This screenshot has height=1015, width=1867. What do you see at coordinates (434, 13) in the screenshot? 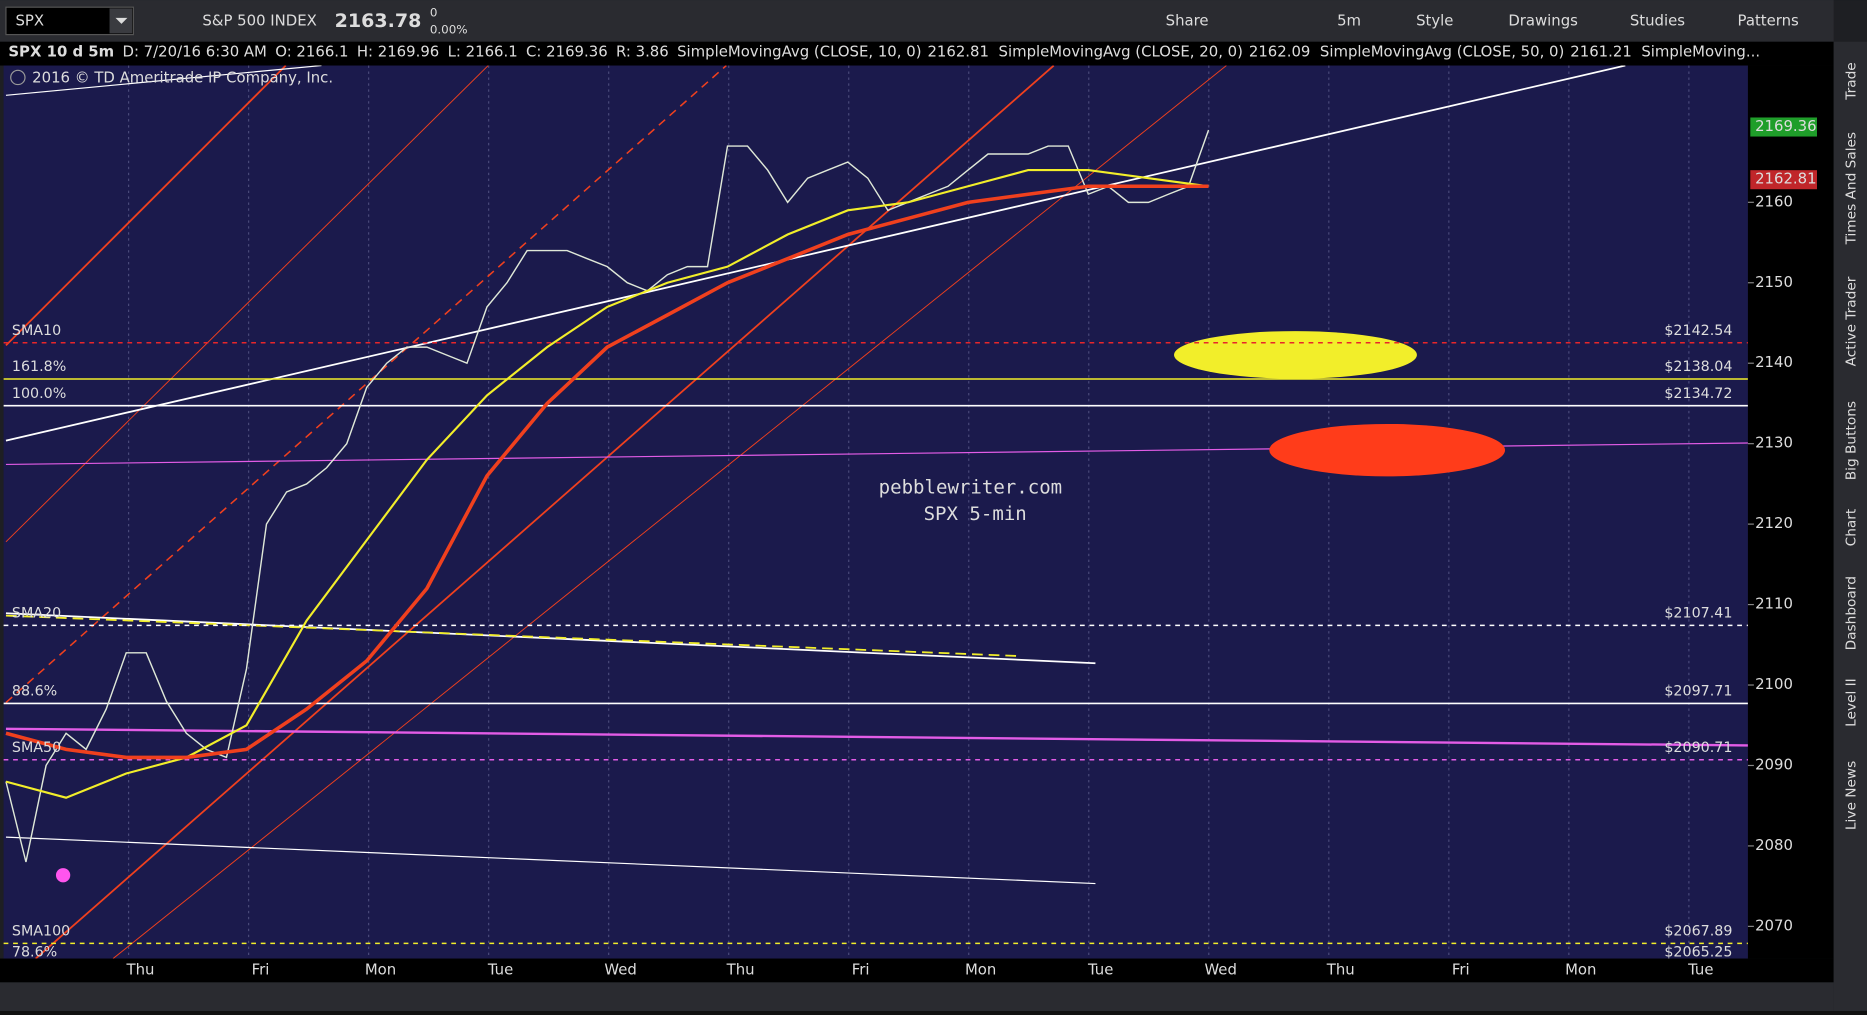
I see `change: 0` at bounding box center [434, 13].